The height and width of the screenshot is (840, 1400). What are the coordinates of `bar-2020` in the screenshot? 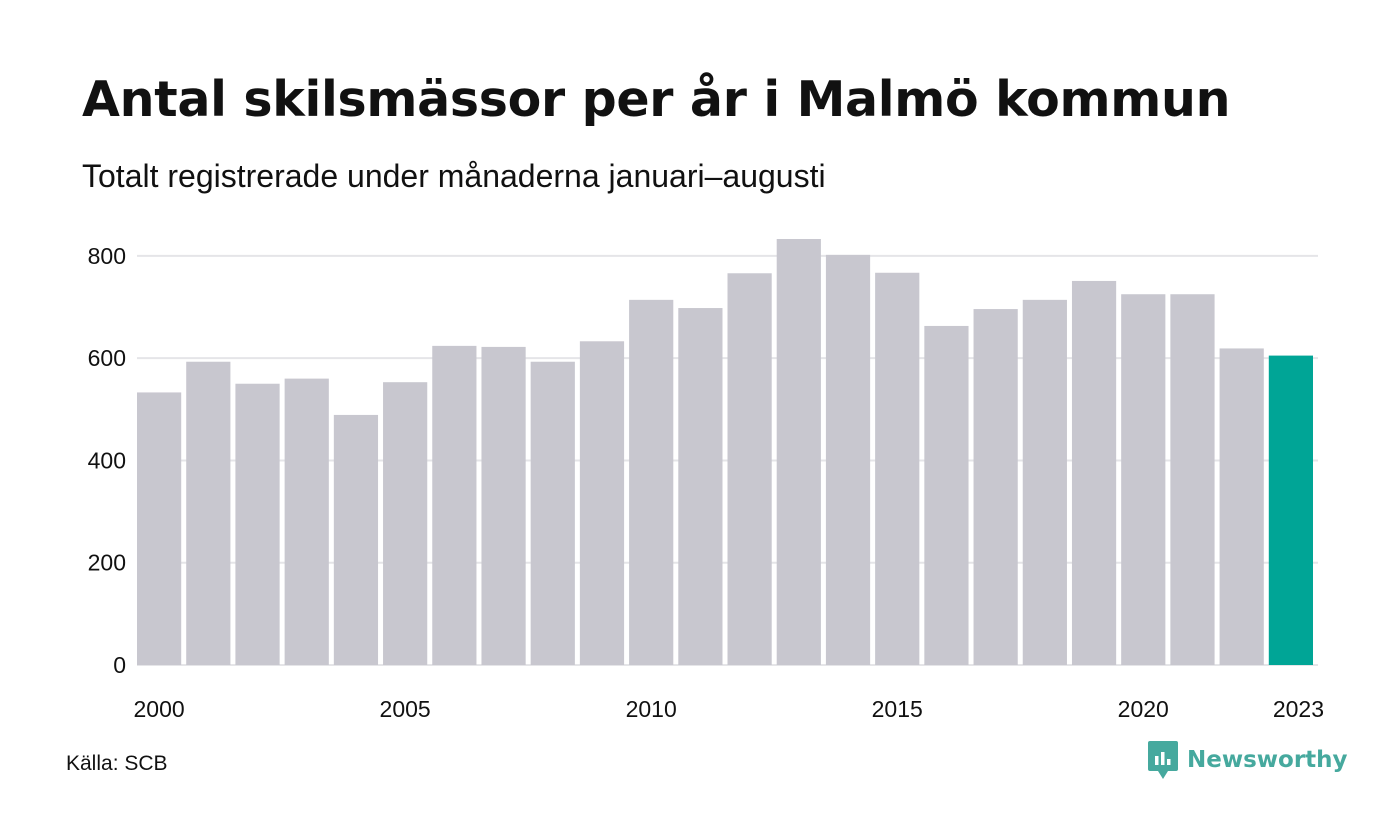 It's located at (1143, 479).